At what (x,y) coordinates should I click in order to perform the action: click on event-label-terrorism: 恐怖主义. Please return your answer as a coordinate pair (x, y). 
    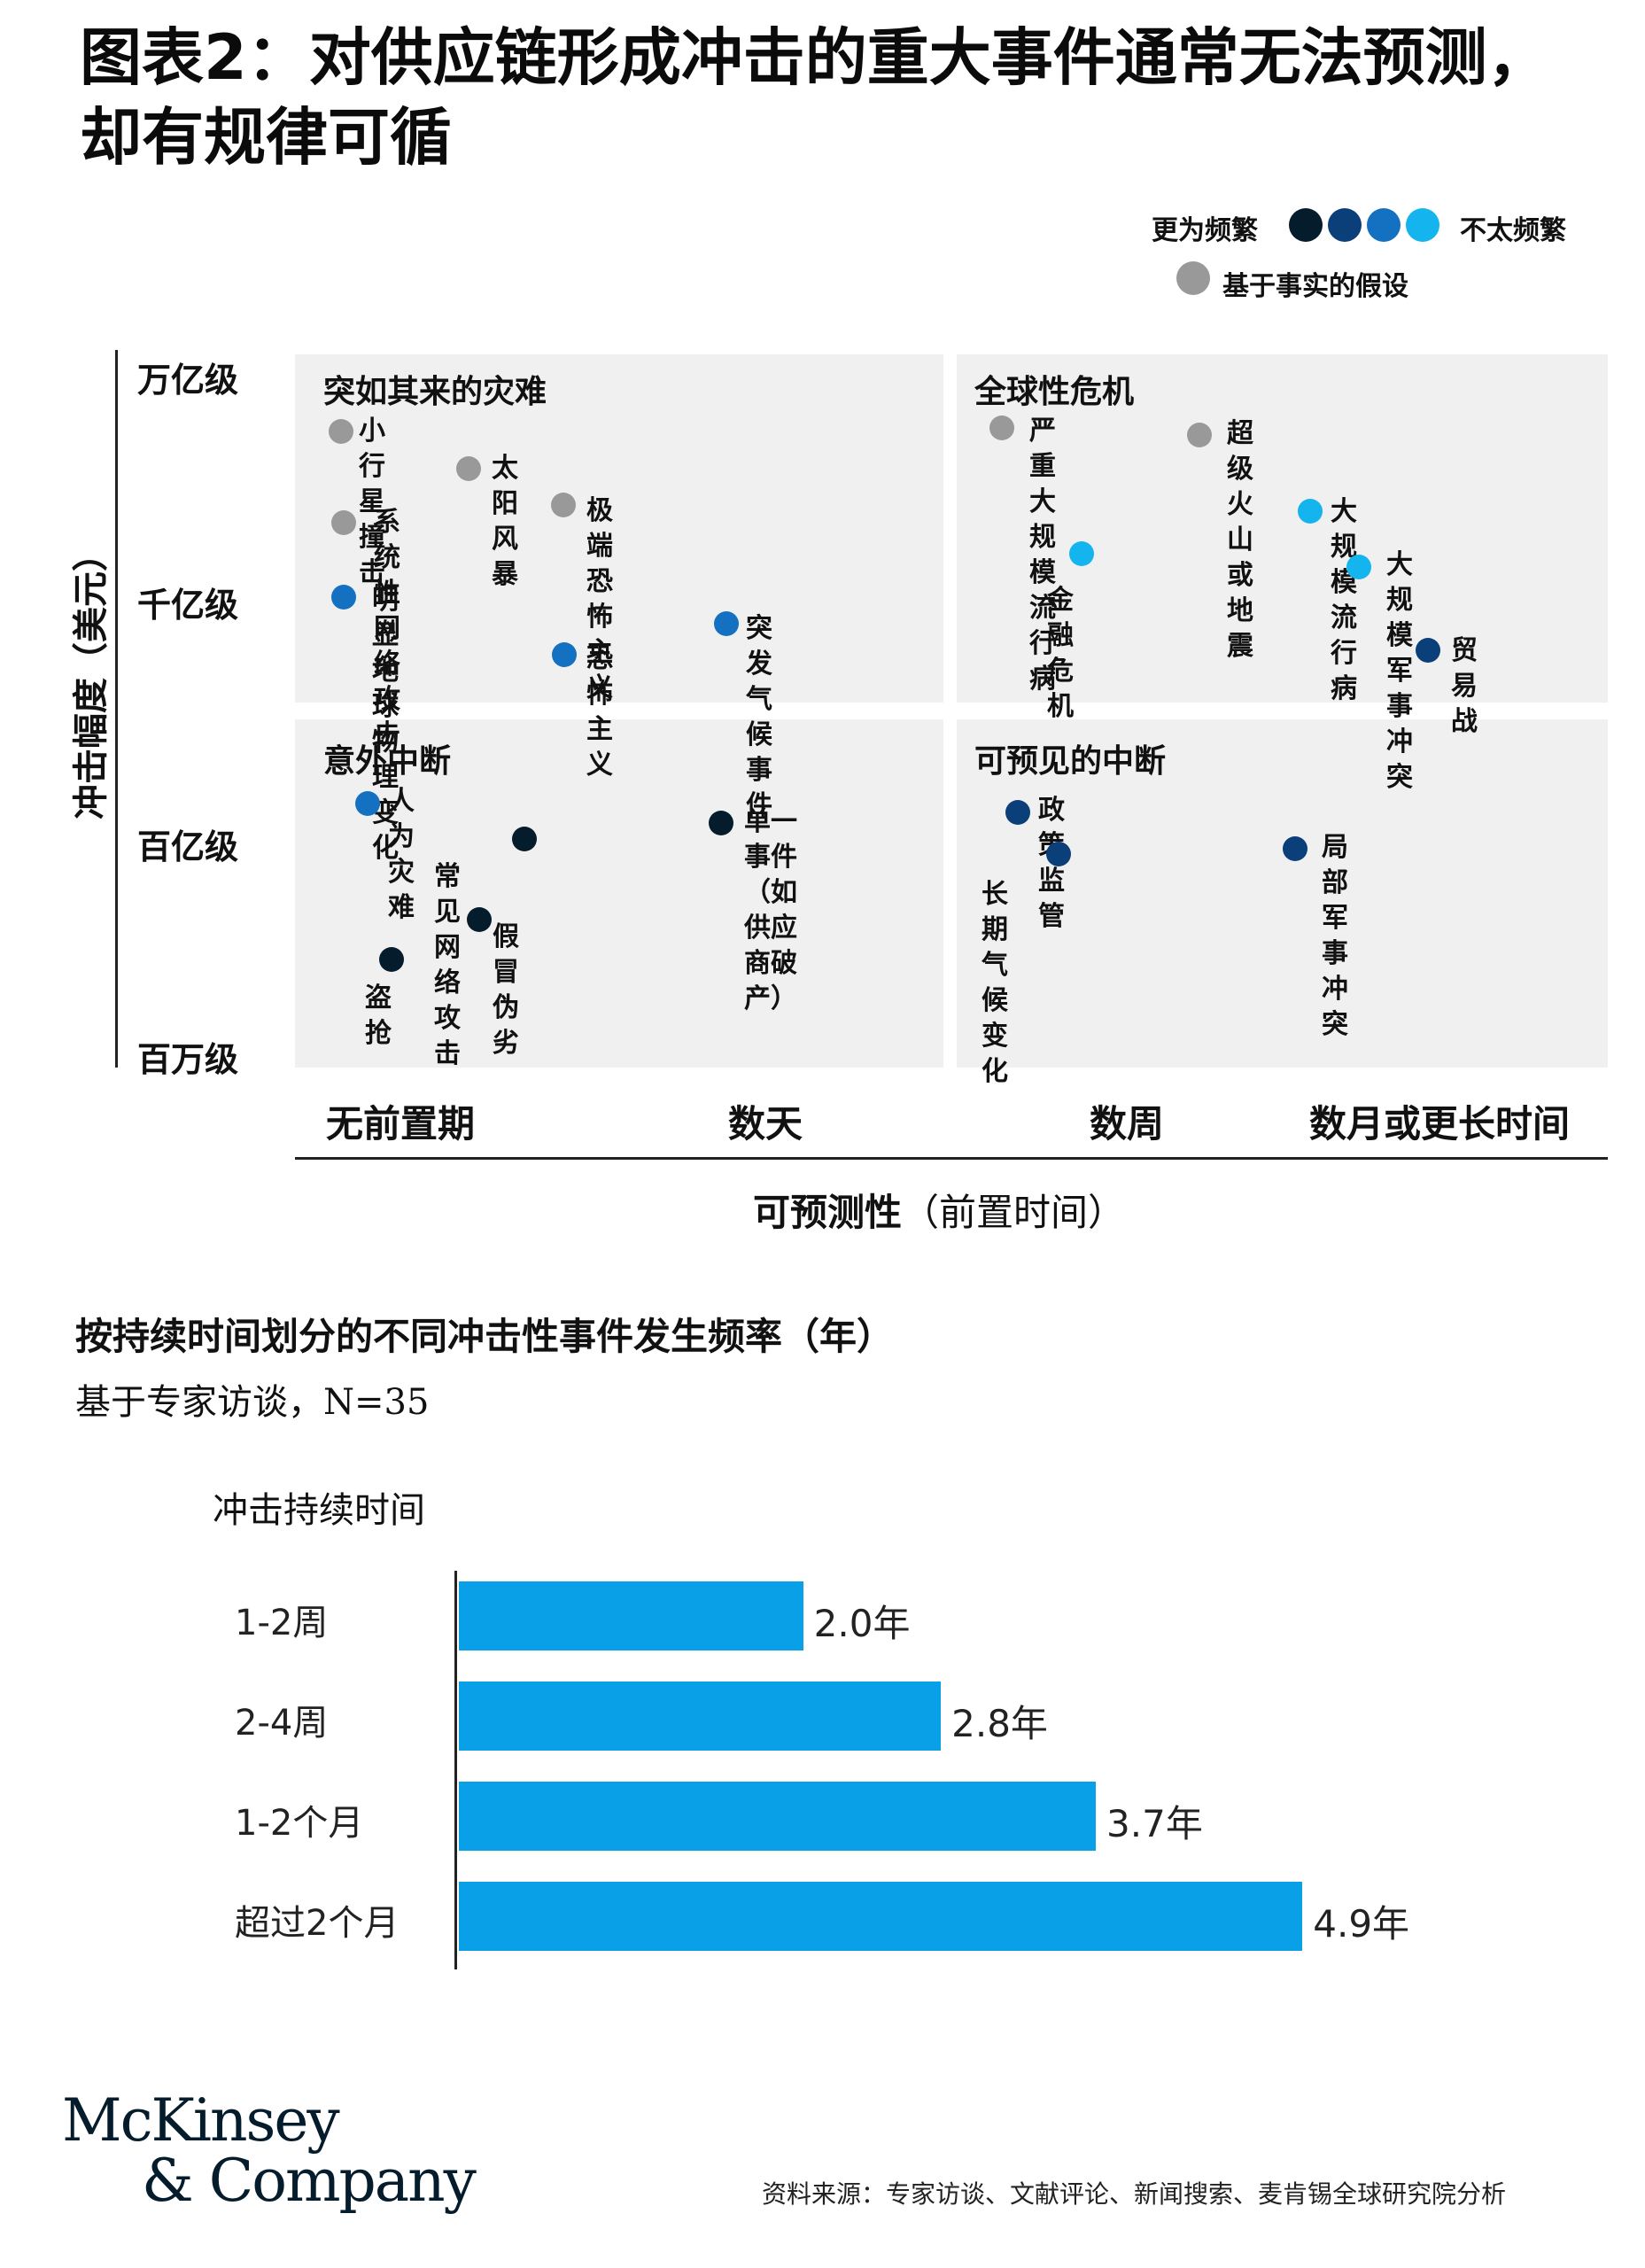
    Looking at the image, I should click on (599, 712).